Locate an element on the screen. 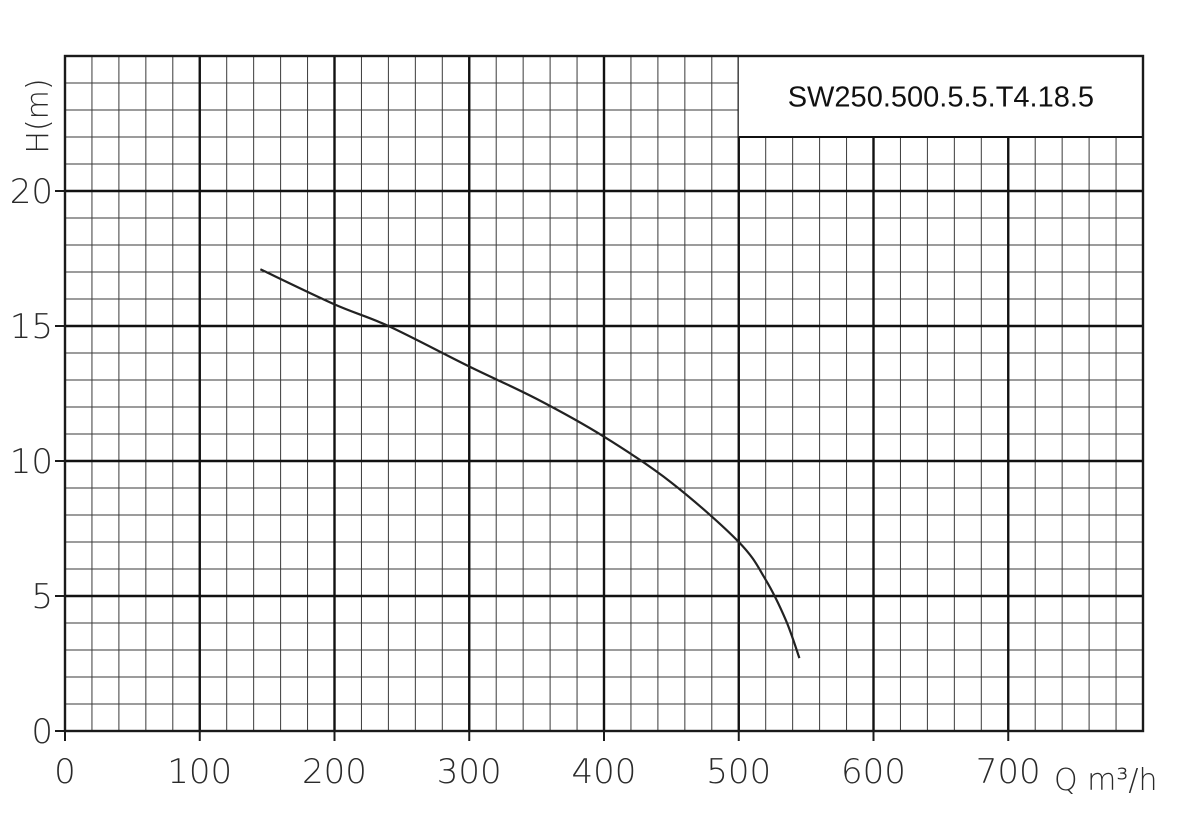 This screenshot has height=832, width=1200. x-tick-label: 600 is located at coordinates (873, 772).